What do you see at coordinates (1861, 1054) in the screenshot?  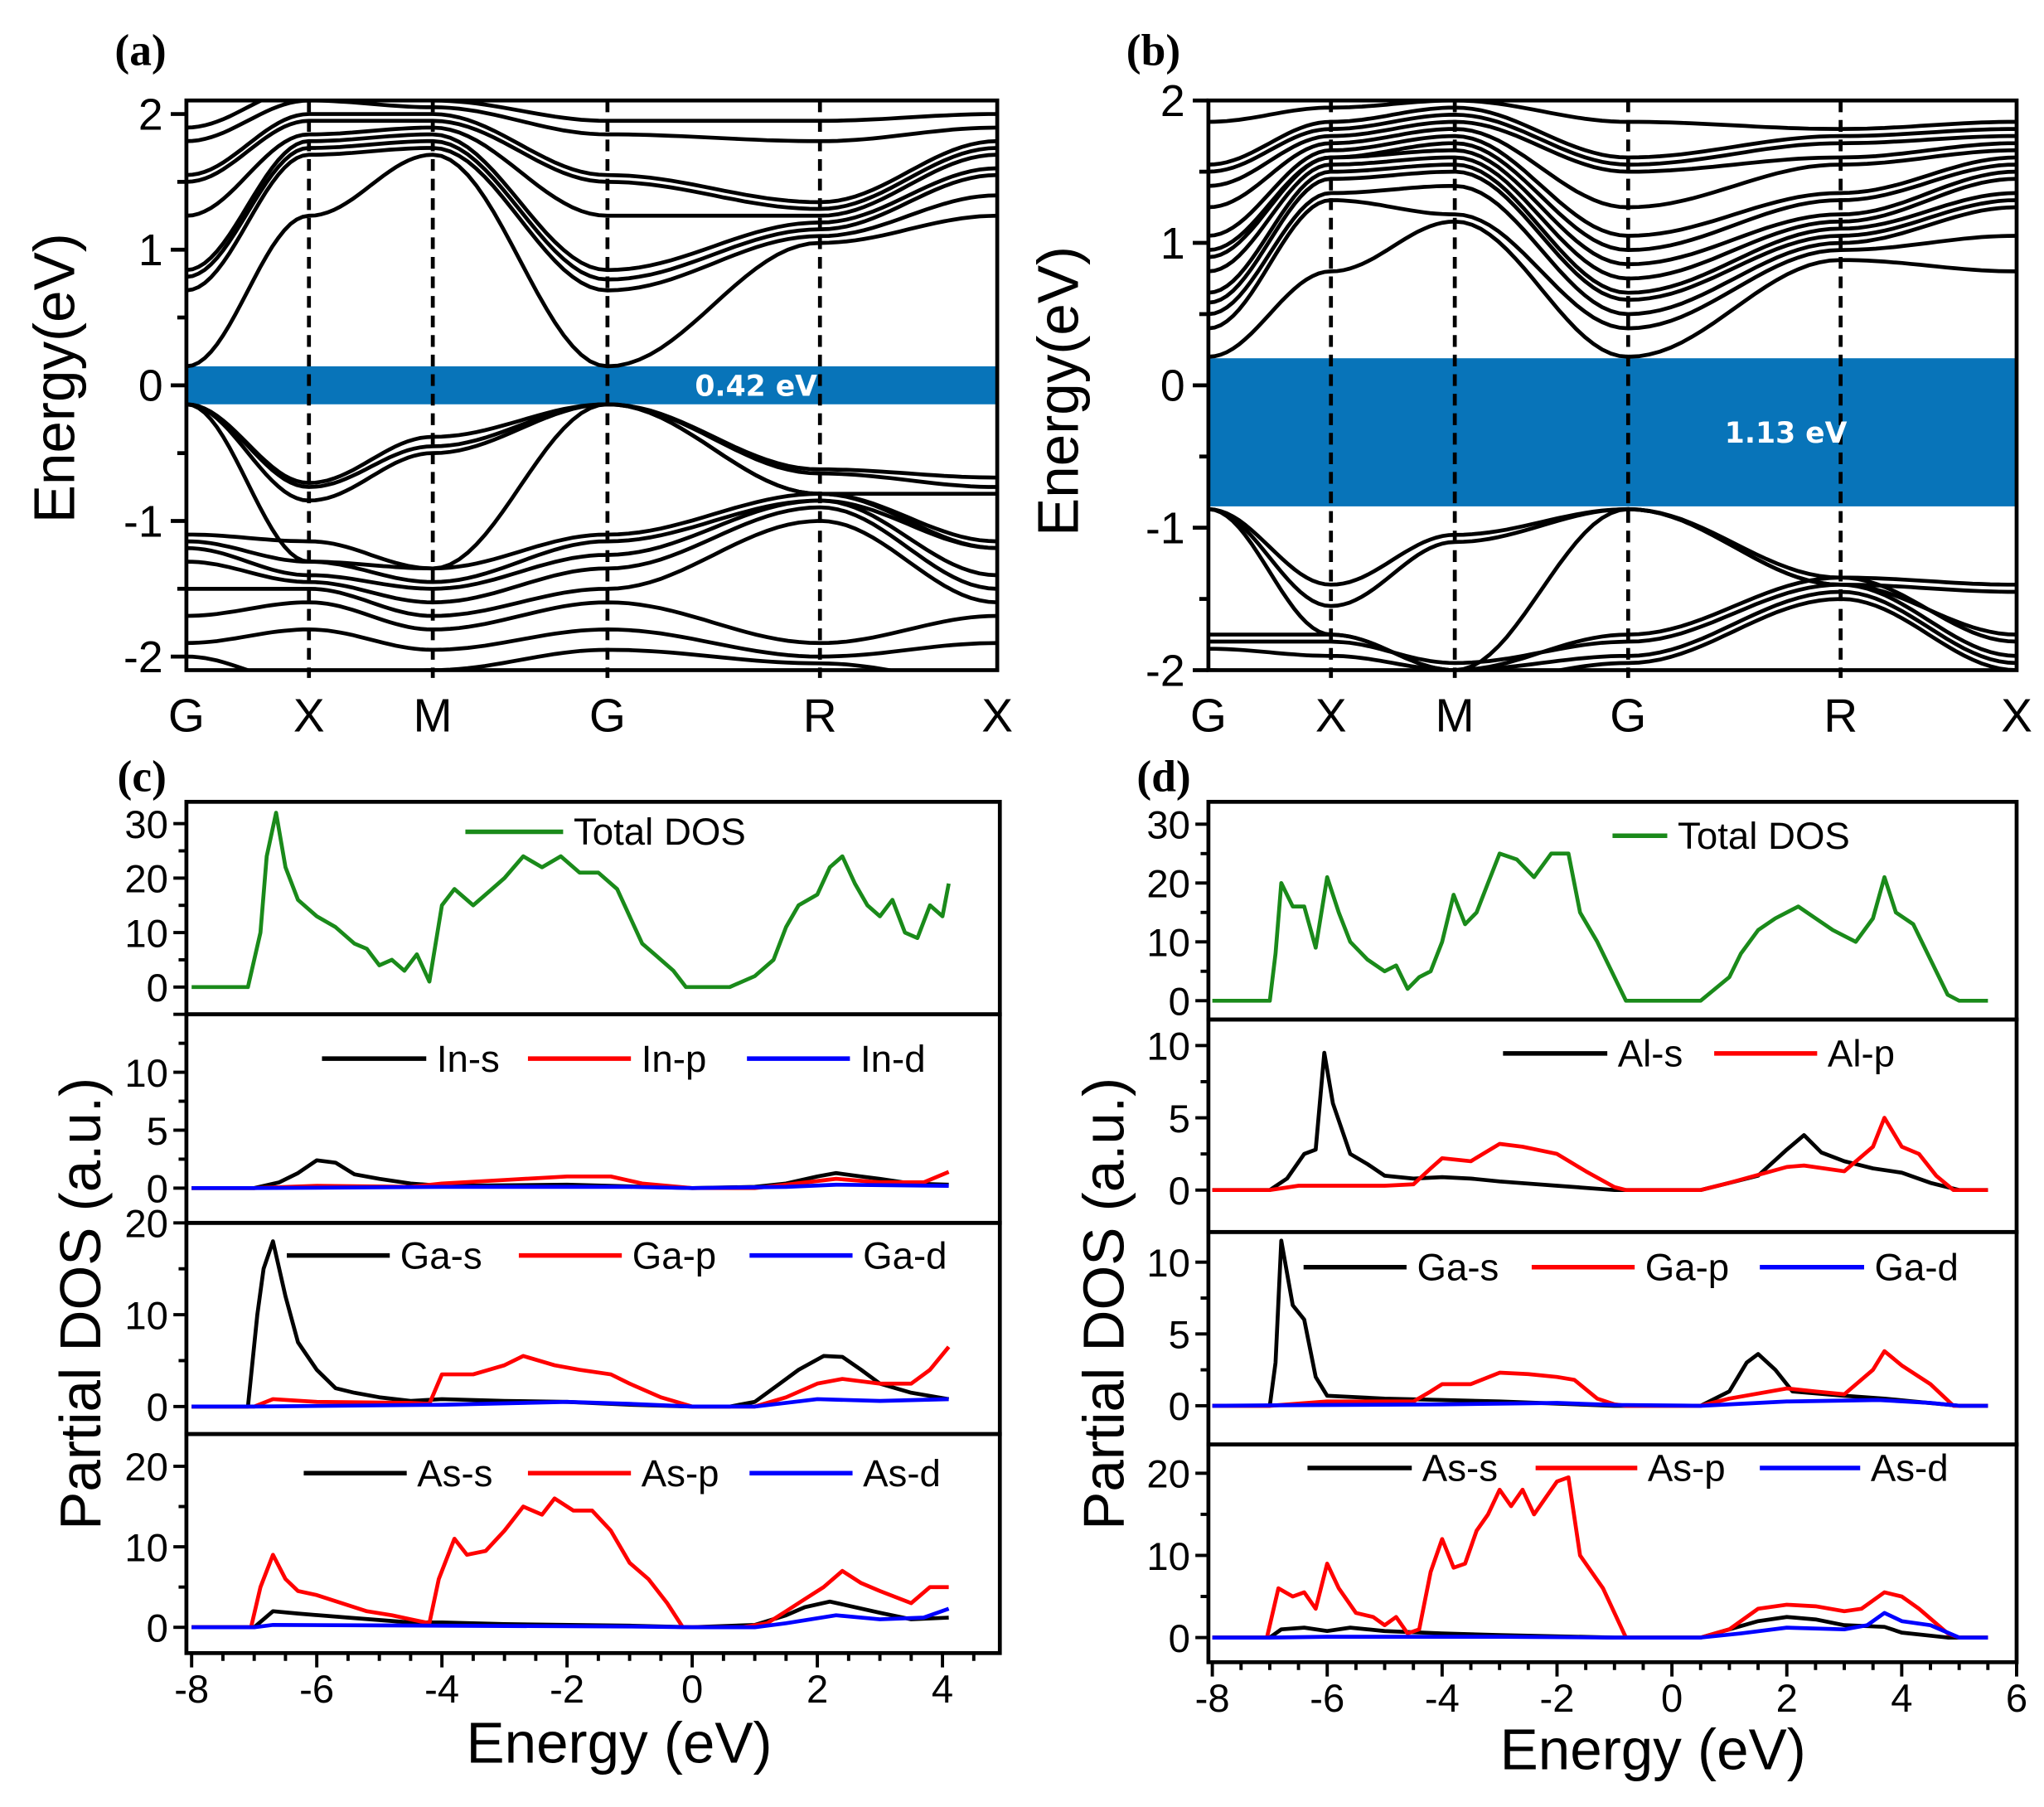 I see `legend-label: Al-p` at bounding box center [1861, 1054].